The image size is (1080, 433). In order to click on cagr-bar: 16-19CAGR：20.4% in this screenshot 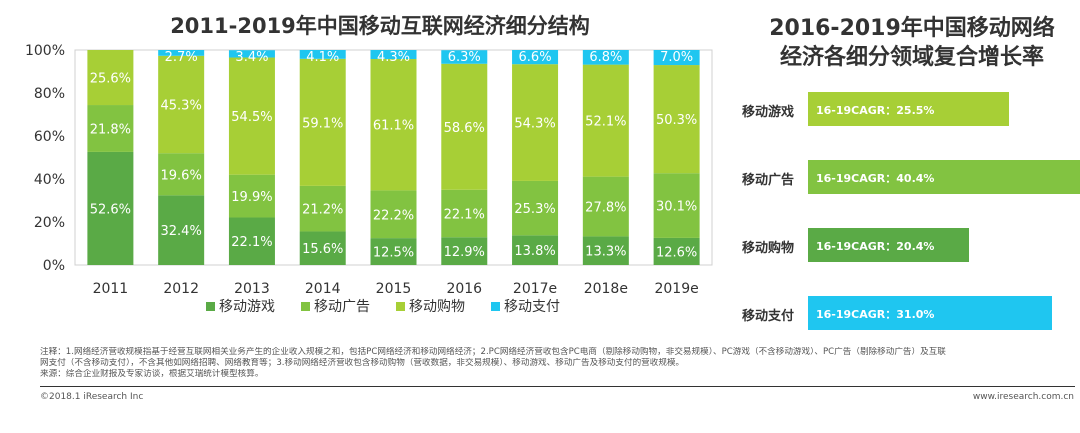, I will do `click(888, 245)`.